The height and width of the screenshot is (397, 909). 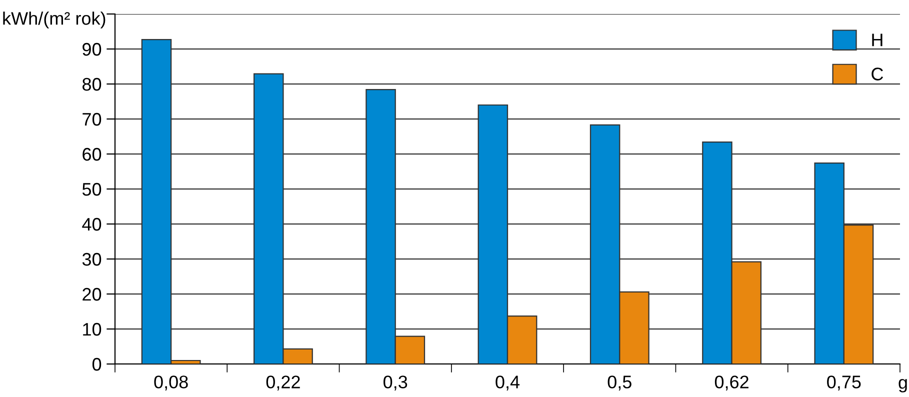 What do you see at coordinates (97, 364) in the screenshot?
I see `y-tick-label: 0` at bounding box center [97, 364].